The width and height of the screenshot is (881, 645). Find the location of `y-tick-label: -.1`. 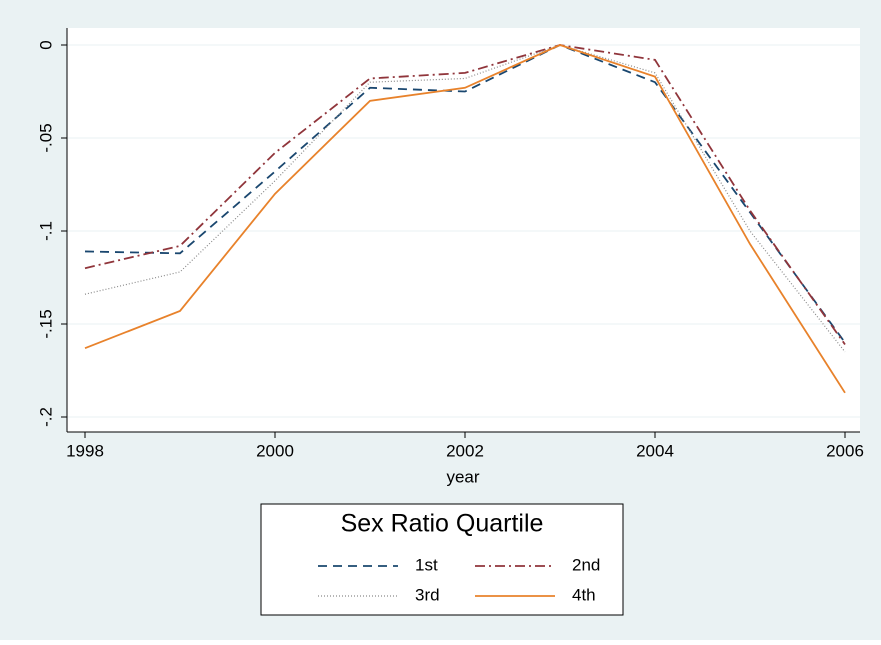

y-tick-label: -.1 is located at coordinates (45, 231).